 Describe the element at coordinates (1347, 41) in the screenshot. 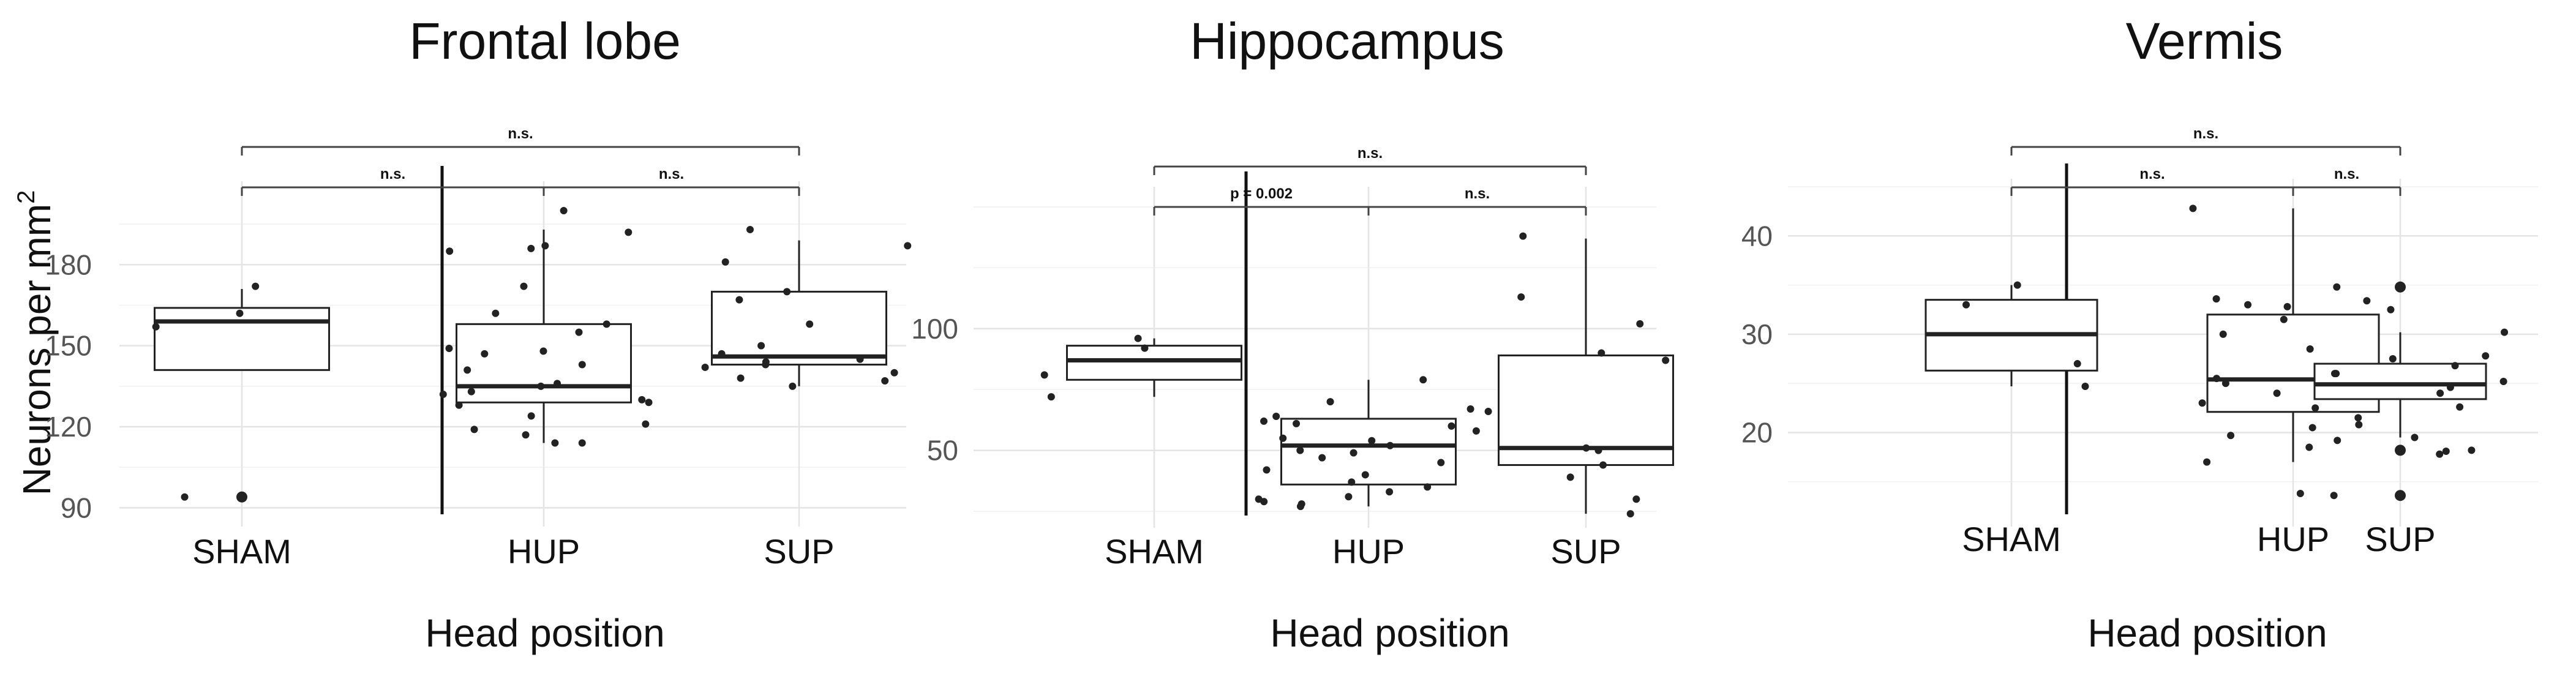

I see `chart-title: Hippocampus` at that location.